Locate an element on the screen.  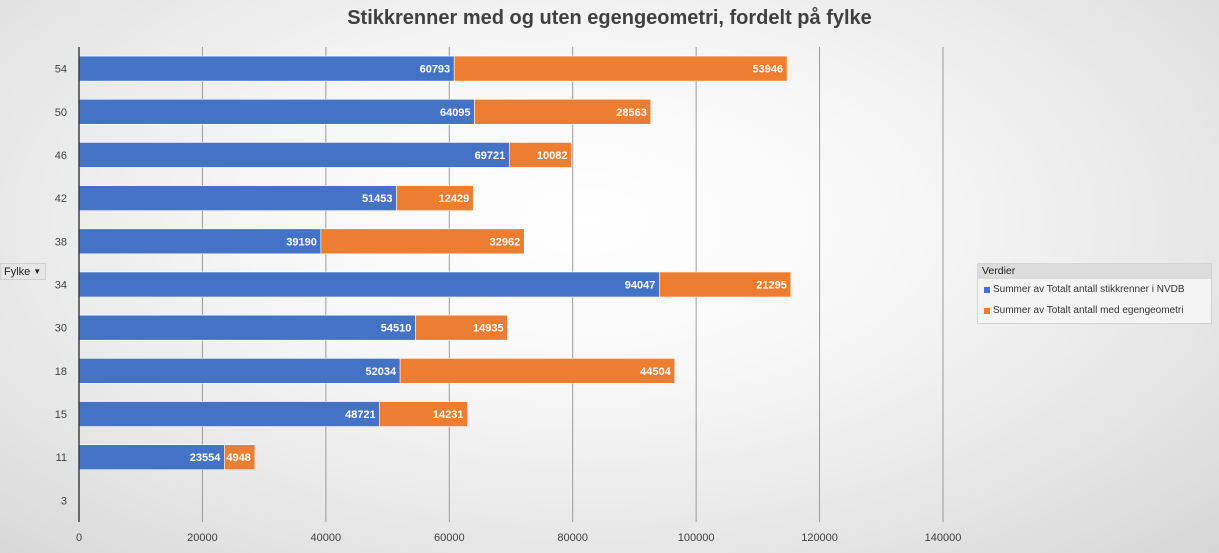
data-label: 94047 is located at coordinates (640, 286).